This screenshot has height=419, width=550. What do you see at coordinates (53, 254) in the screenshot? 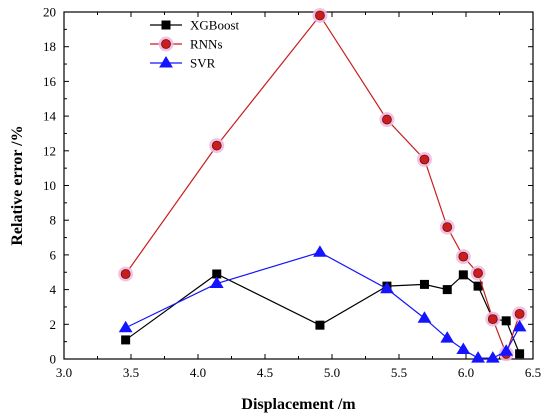
I see `y-tick-label: 6` at bounding box center [53, 254].